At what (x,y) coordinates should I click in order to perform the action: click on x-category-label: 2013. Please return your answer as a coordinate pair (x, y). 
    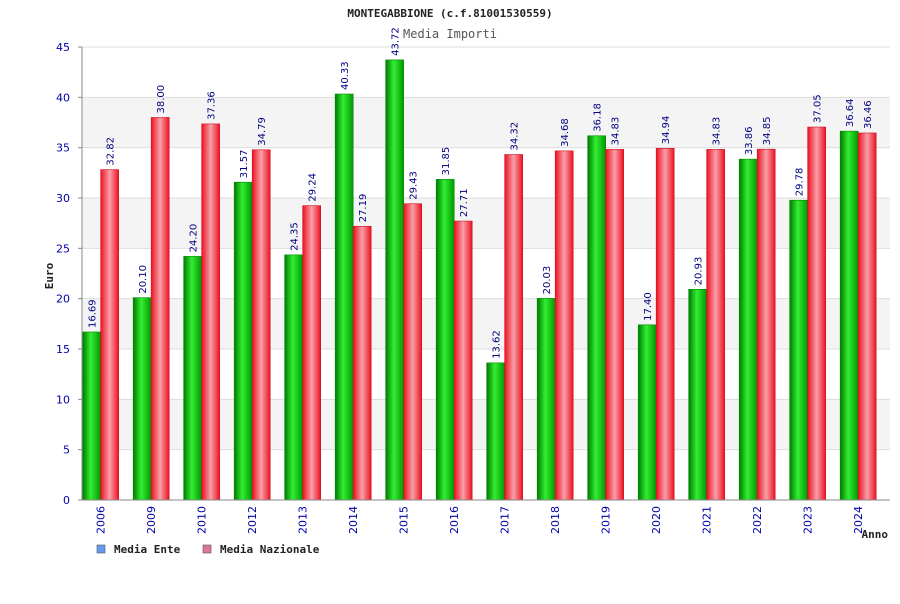
    Looking at the image, I should click on (303, 520).